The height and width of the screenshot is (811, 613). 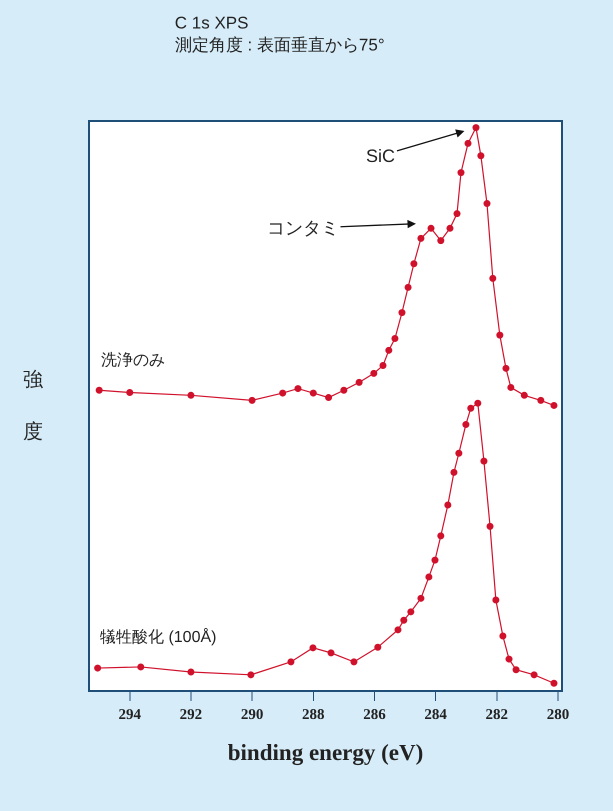 What do you see at coordinates (381, 156) in the screenshot?
I see `annotation: SiC` at bounding box center [381, 156].